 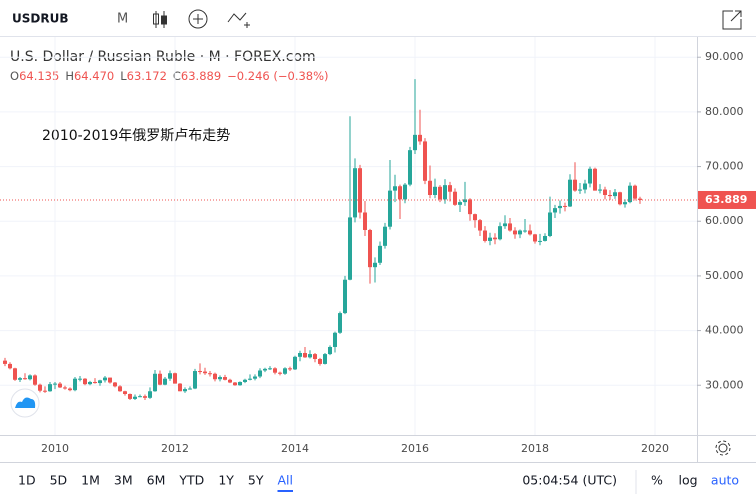 What do you see at coordinates (238, 20) in the screenshot?
I see `indicator-icon` at bounding box center [238, 20].